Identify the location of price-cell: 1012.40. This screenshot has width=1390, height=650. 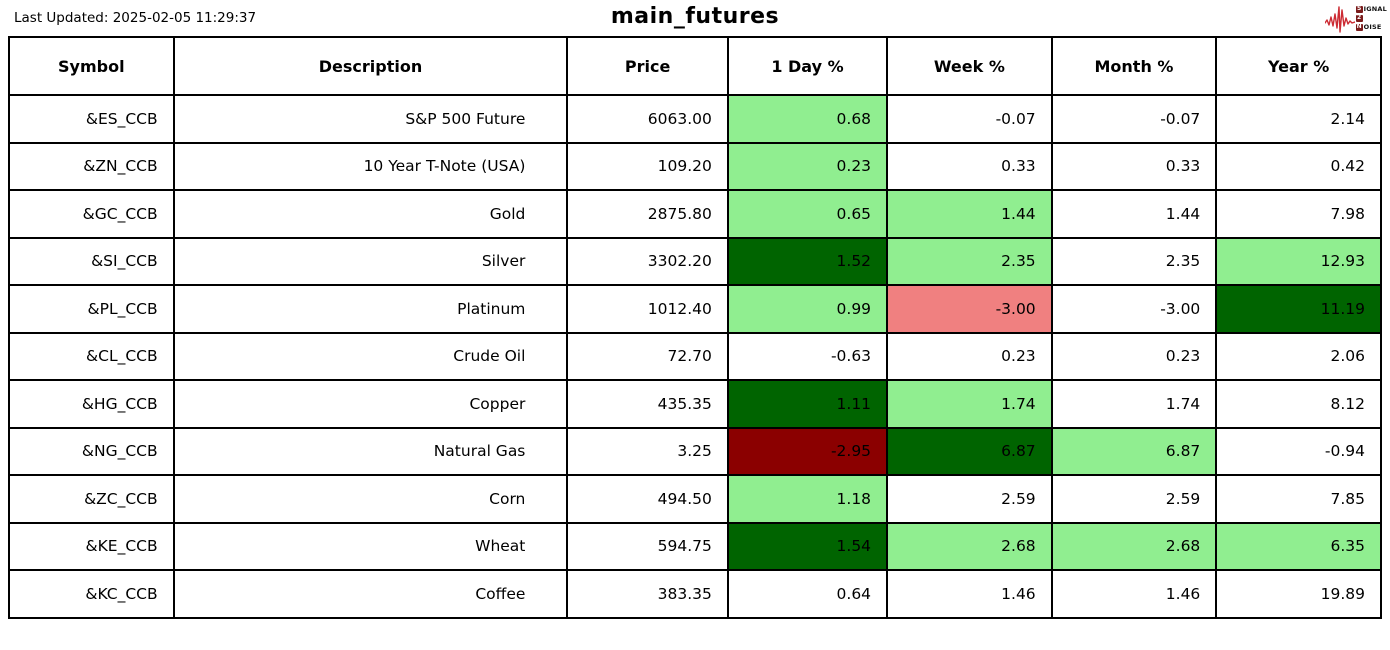
(647, 309).